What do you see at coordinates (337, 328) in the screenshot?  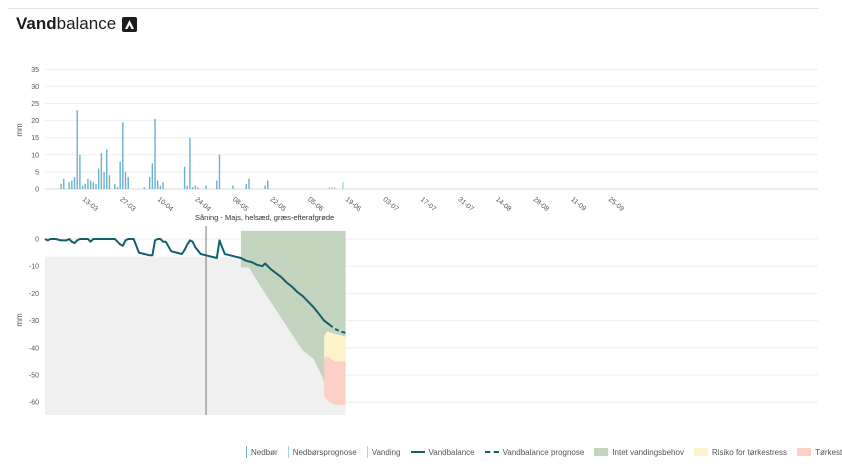 I see `water-balance-forecast-line` at bounding box center [337, 328].